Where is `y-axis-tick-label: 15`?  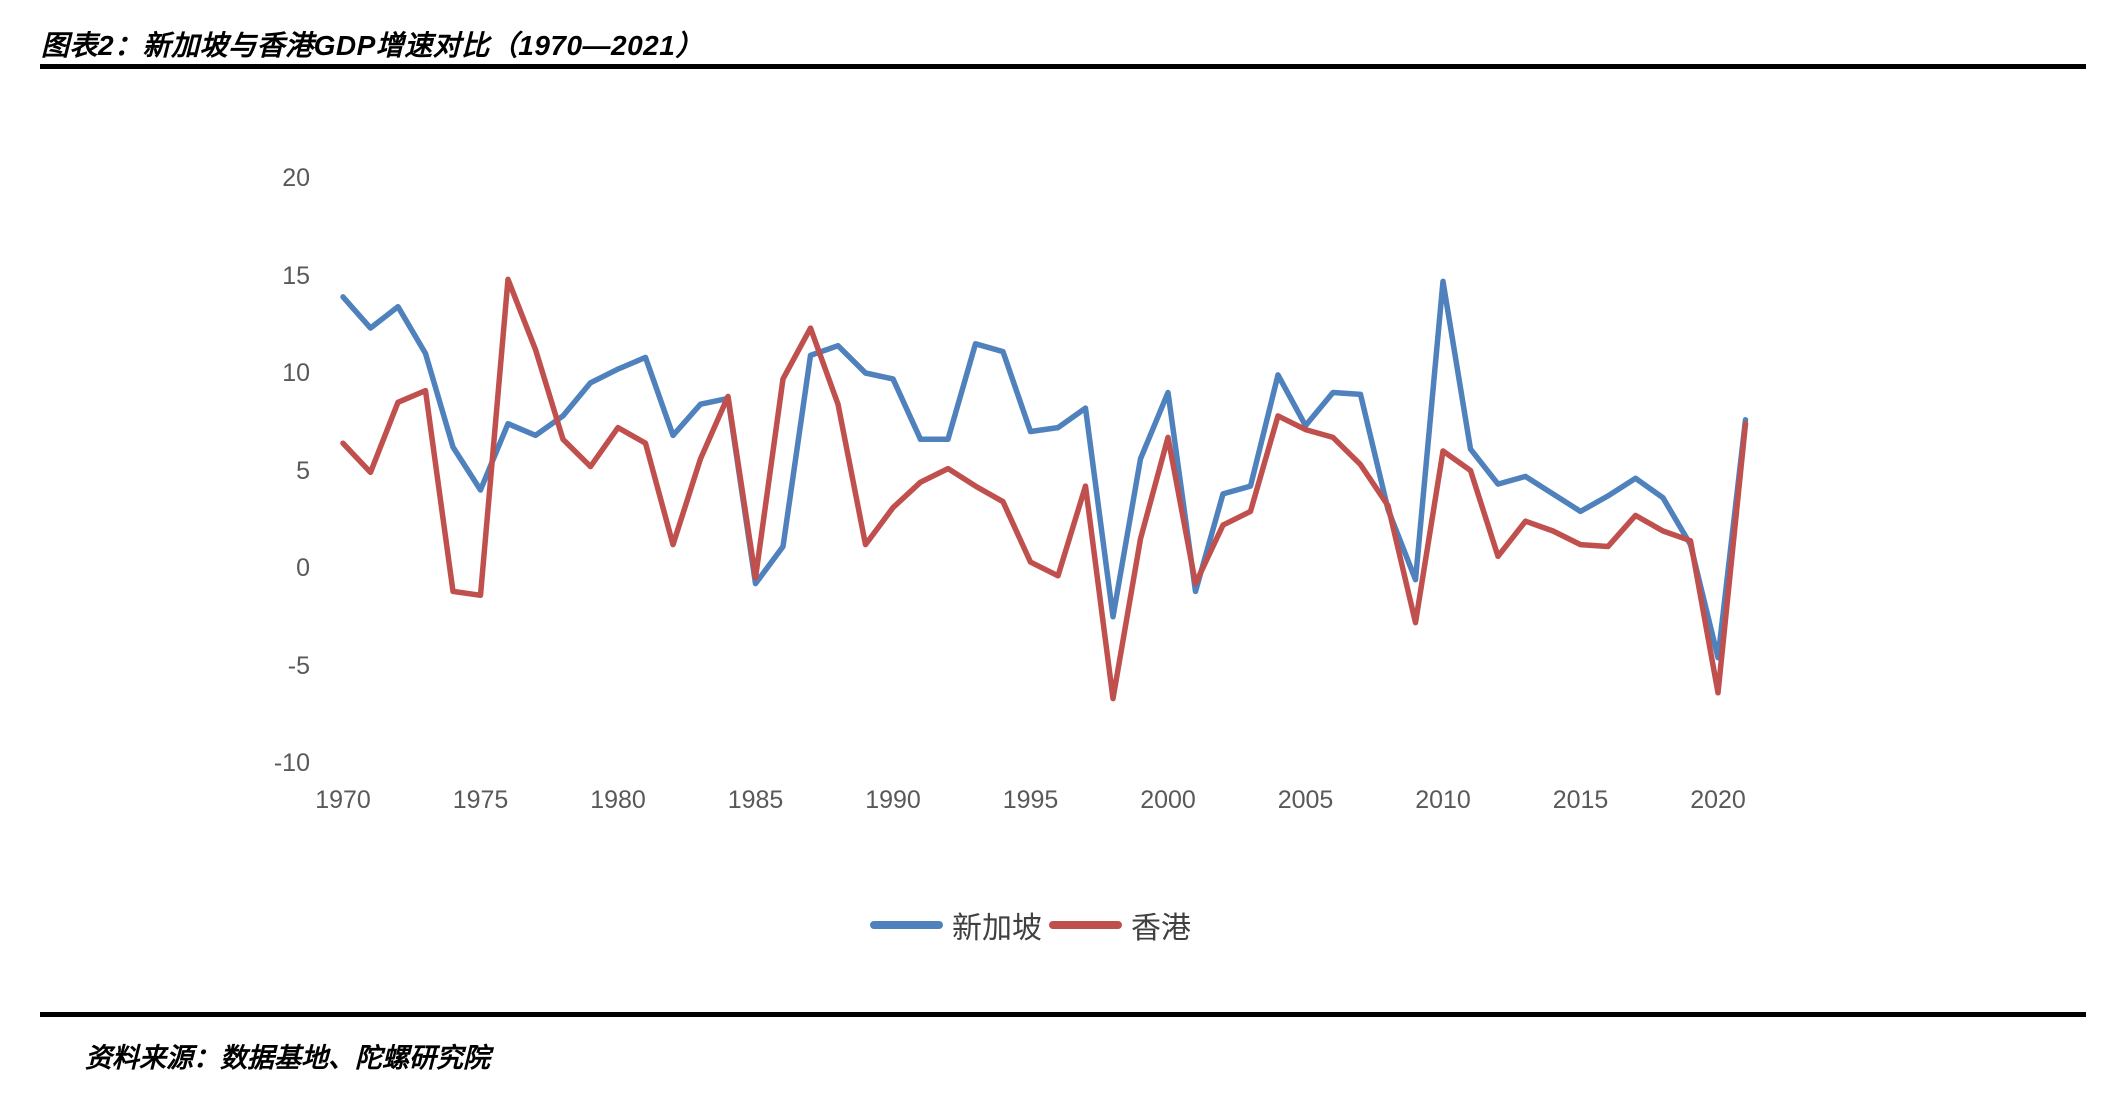
y-axis-tick-label: 15 is located at coordinates (296, 275).